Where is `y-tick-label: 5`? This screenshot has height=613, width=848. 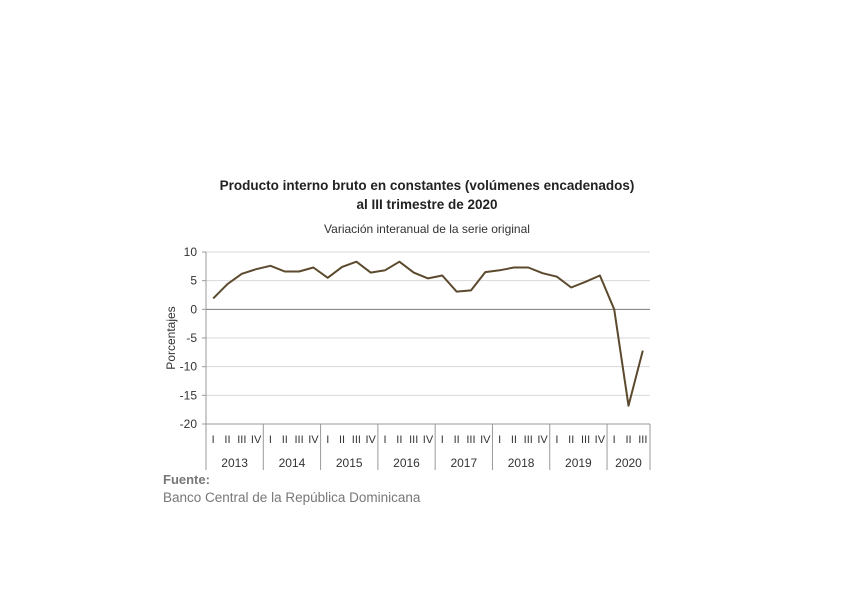 y-tick-label: 5 is located at coordinates (193, 281).